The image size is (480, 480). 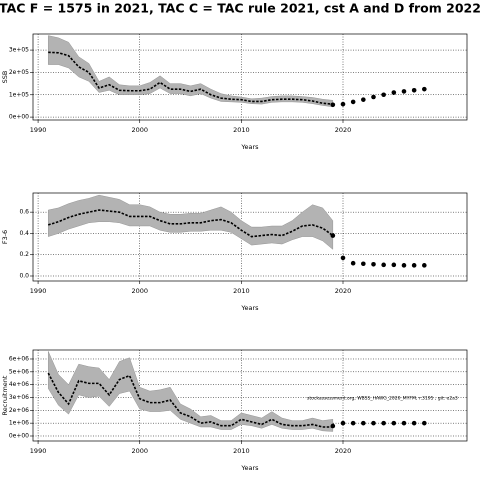 I want to click on y-tick-label: 1e+06, so click(x=19, y=423).